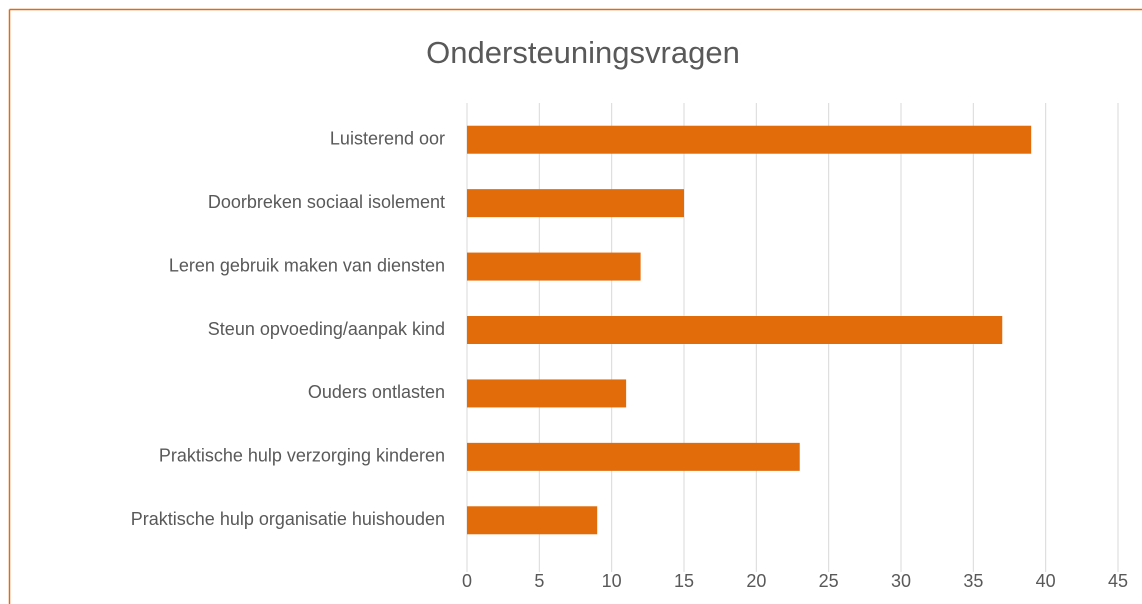 The image size is (1142, 604). I want to click on y-tick-label: Luisterend oor, so click(387, 138).